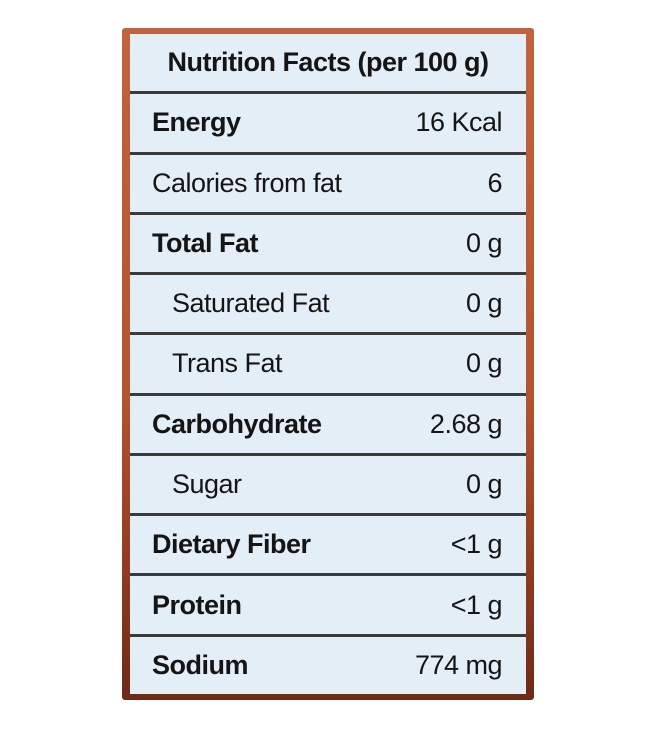 This screenshot has height=734, width=658. I want to click on row-label: Sugar, so click(207, 483).